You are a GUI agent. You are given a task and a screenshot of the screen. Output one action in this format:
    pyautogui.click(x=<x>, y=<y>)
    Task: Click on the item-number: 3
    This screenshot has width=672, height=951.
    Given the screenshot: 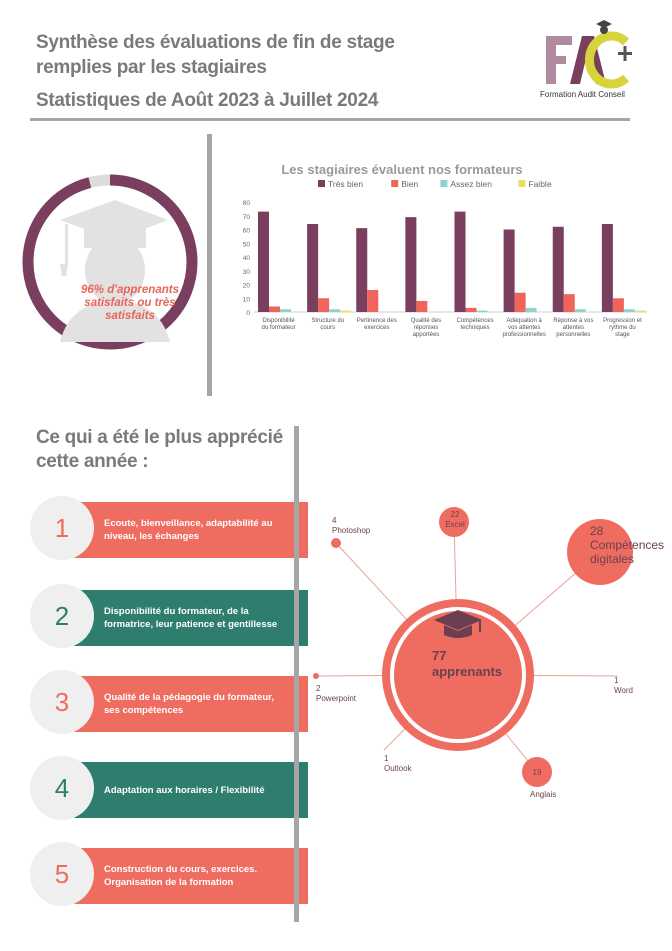 What is the action you would take?
    pyautogui.click(x=62, y=702)
    